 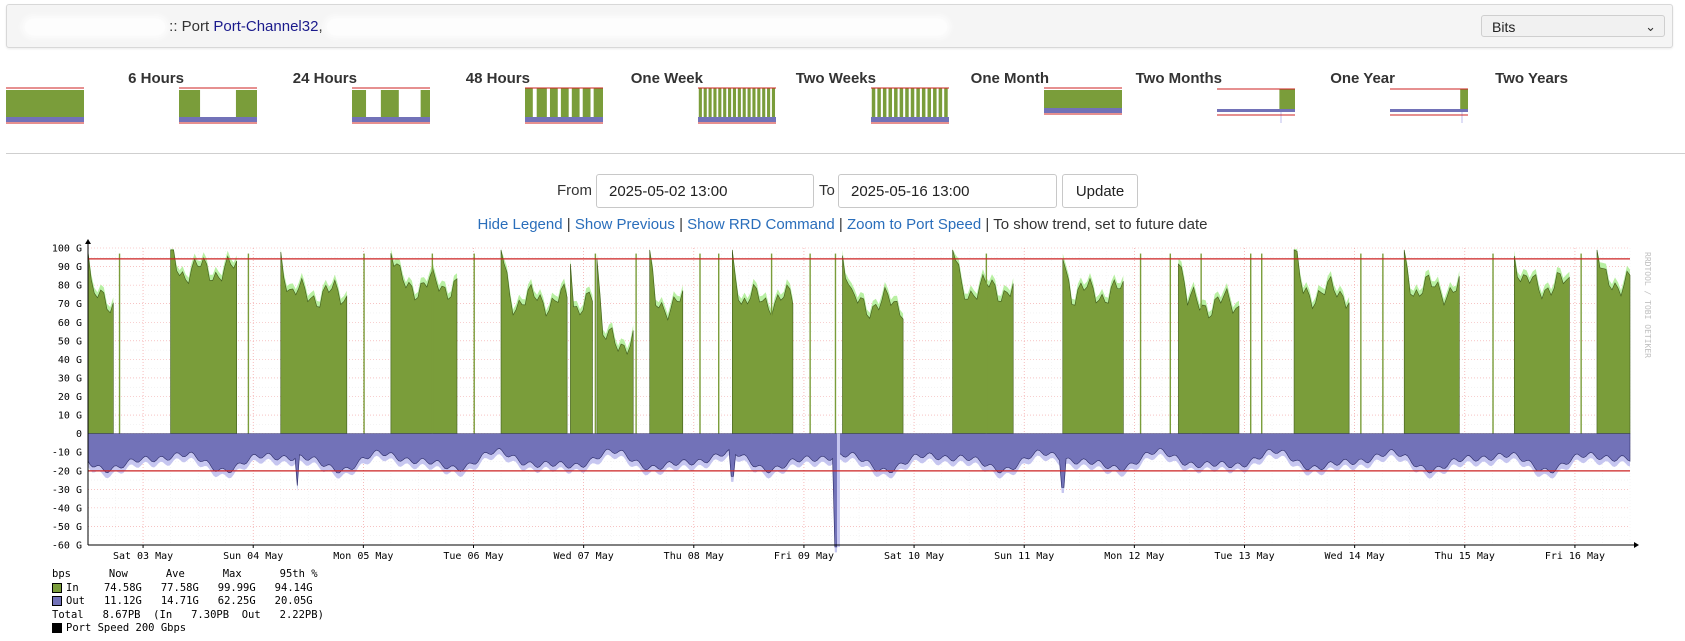 What do you see at coordinates (1244, 556) in the screenshot?
I see `x-tick-label: Tue 13 May` at bounding box center [1244, 556].